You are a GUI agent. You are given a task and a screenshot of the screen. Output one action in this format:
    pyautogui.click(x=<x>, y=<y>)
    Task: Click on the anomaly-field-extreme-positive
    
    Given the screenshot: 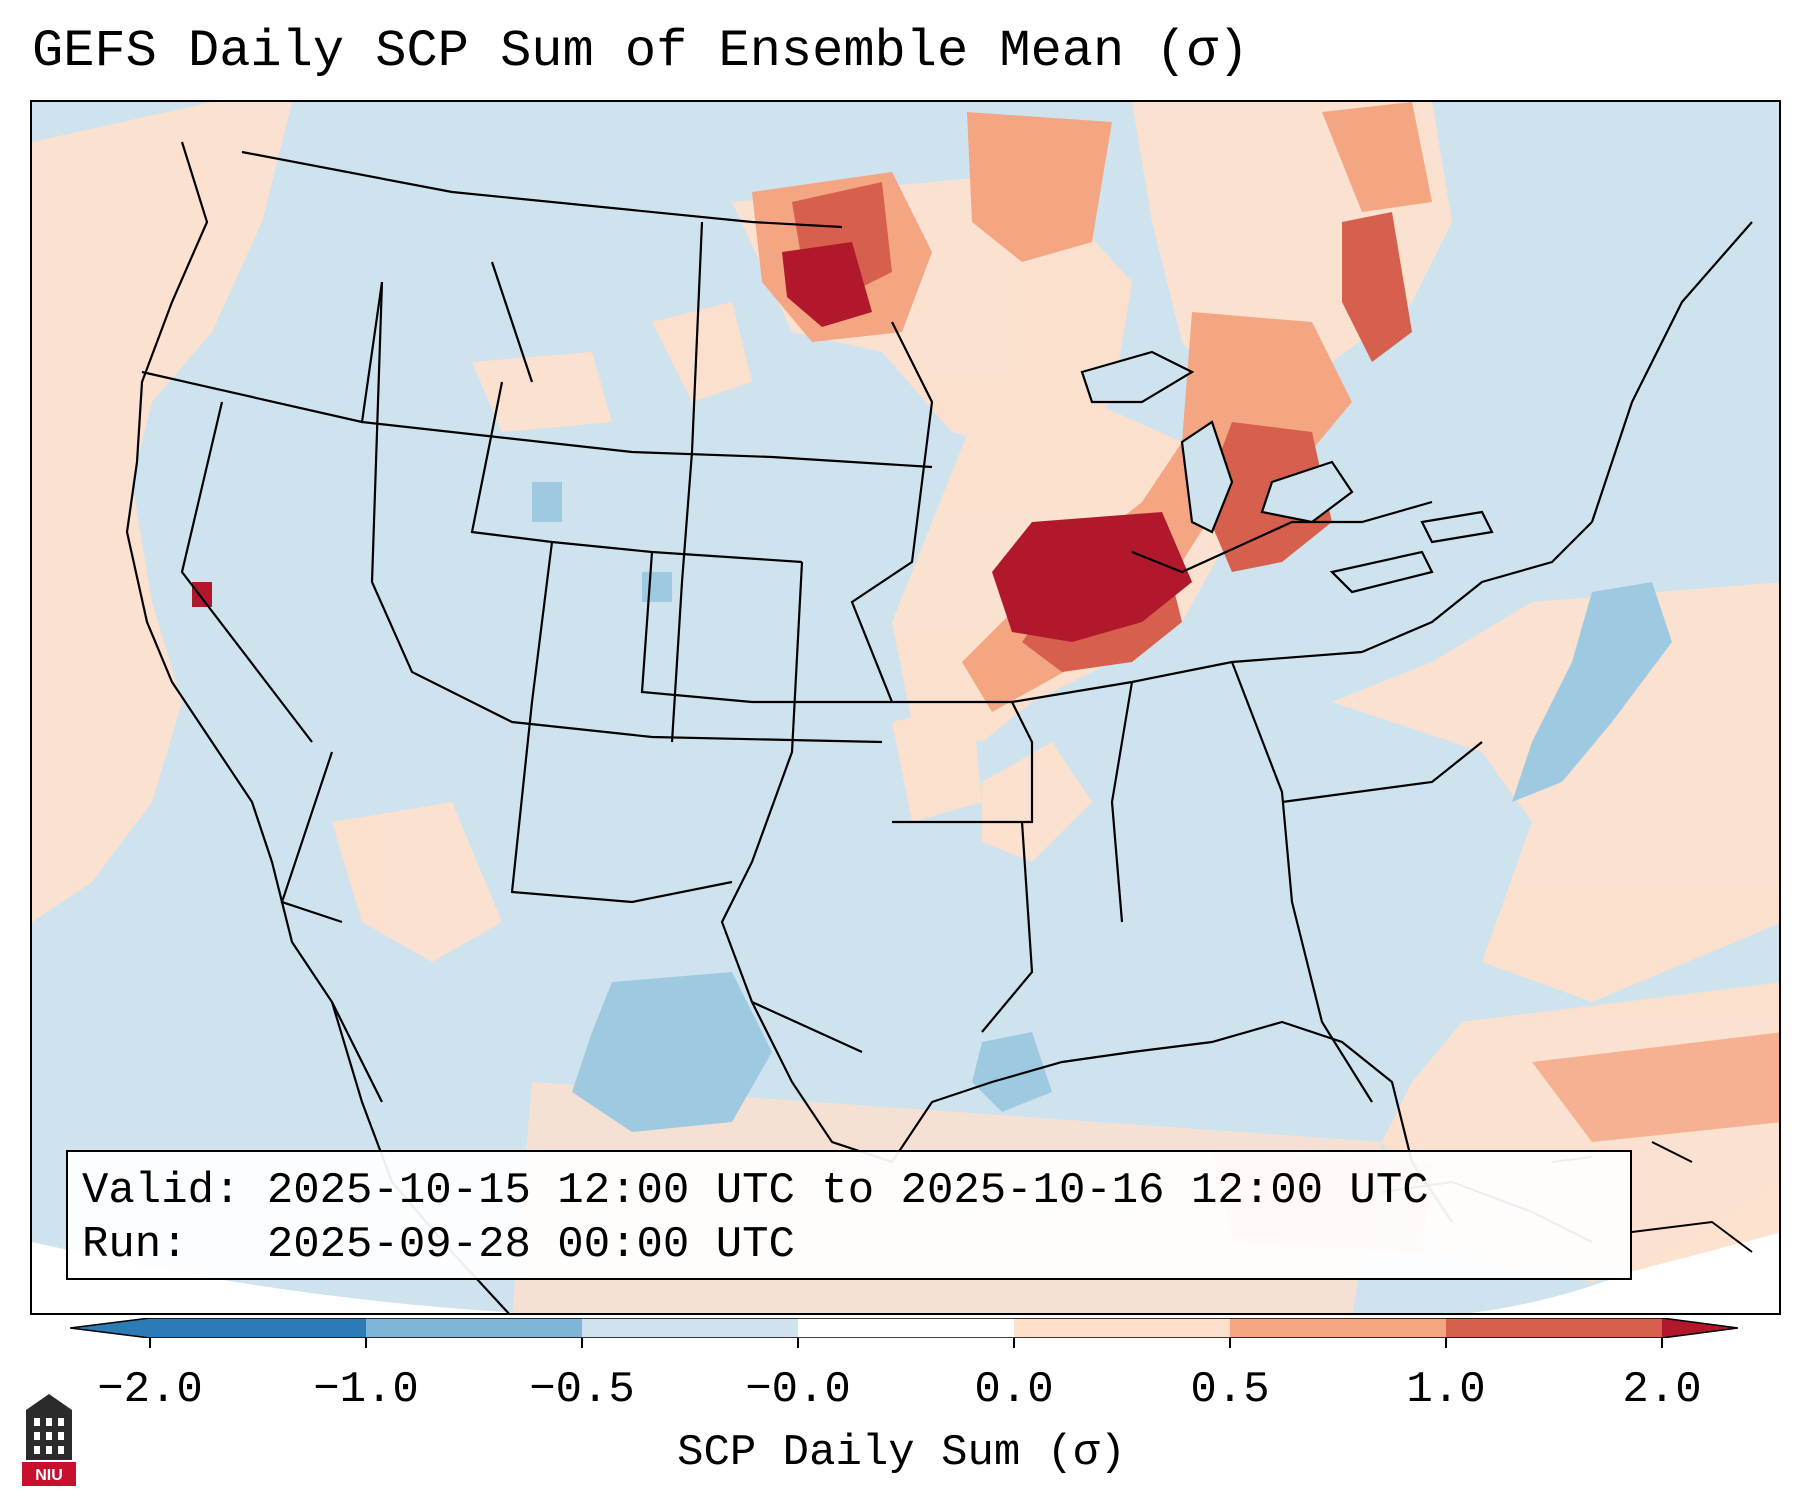 What is the action you would take?
    pyautogui.click(x=692, y=442)
    